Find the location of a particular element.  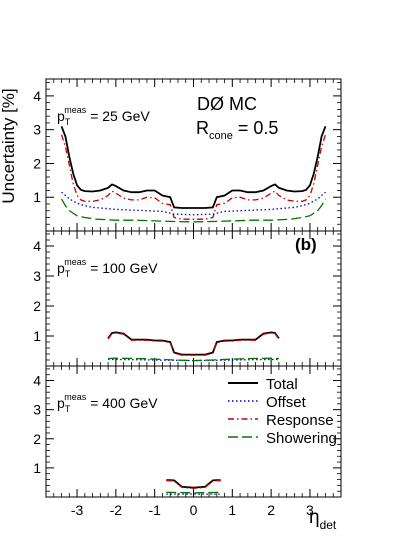

pt-label-value: = 25 GeV is located at coordinates (118, 116).